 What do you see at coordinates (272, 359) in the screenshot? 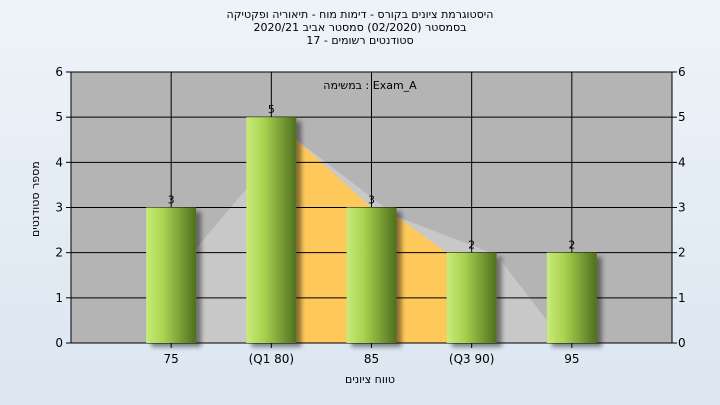
I see `x-tick-label: (Q1 80)` at bounding box center [272, 359].